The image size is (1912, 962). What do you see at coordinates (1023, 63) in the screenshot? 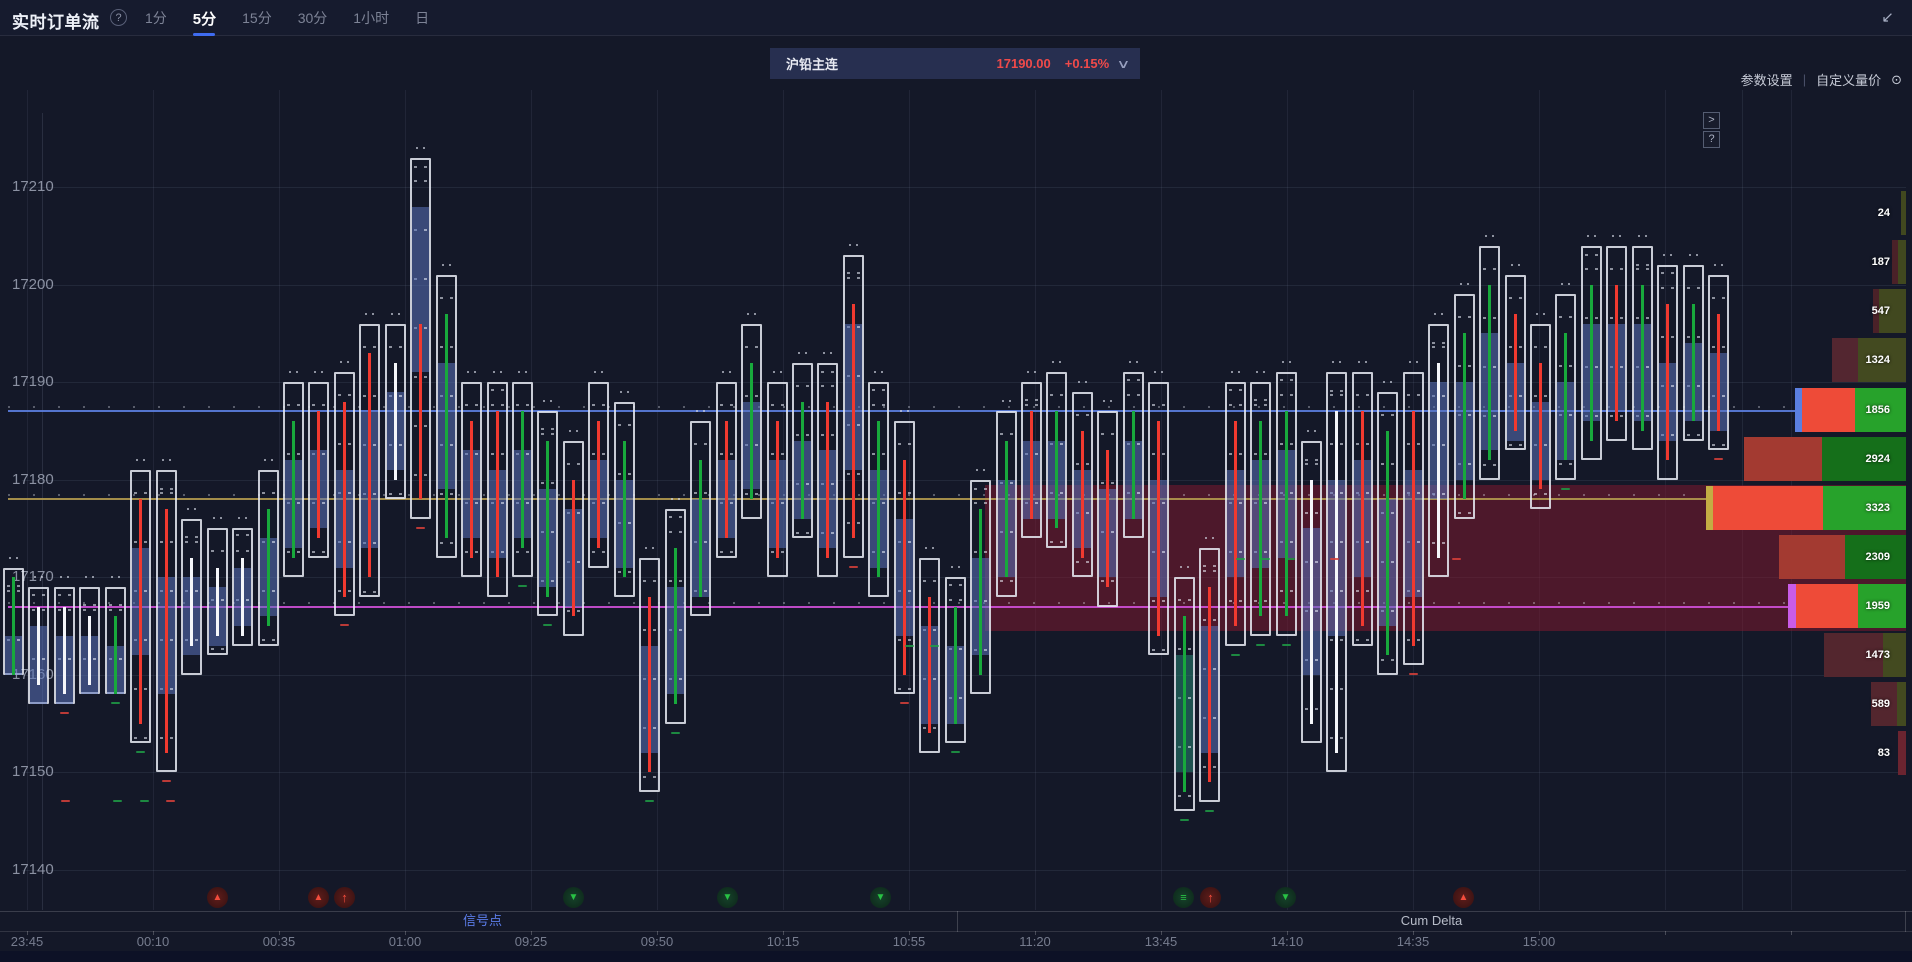
I see `symbol-price: 17190.00` at bounding box center [1023, 63].